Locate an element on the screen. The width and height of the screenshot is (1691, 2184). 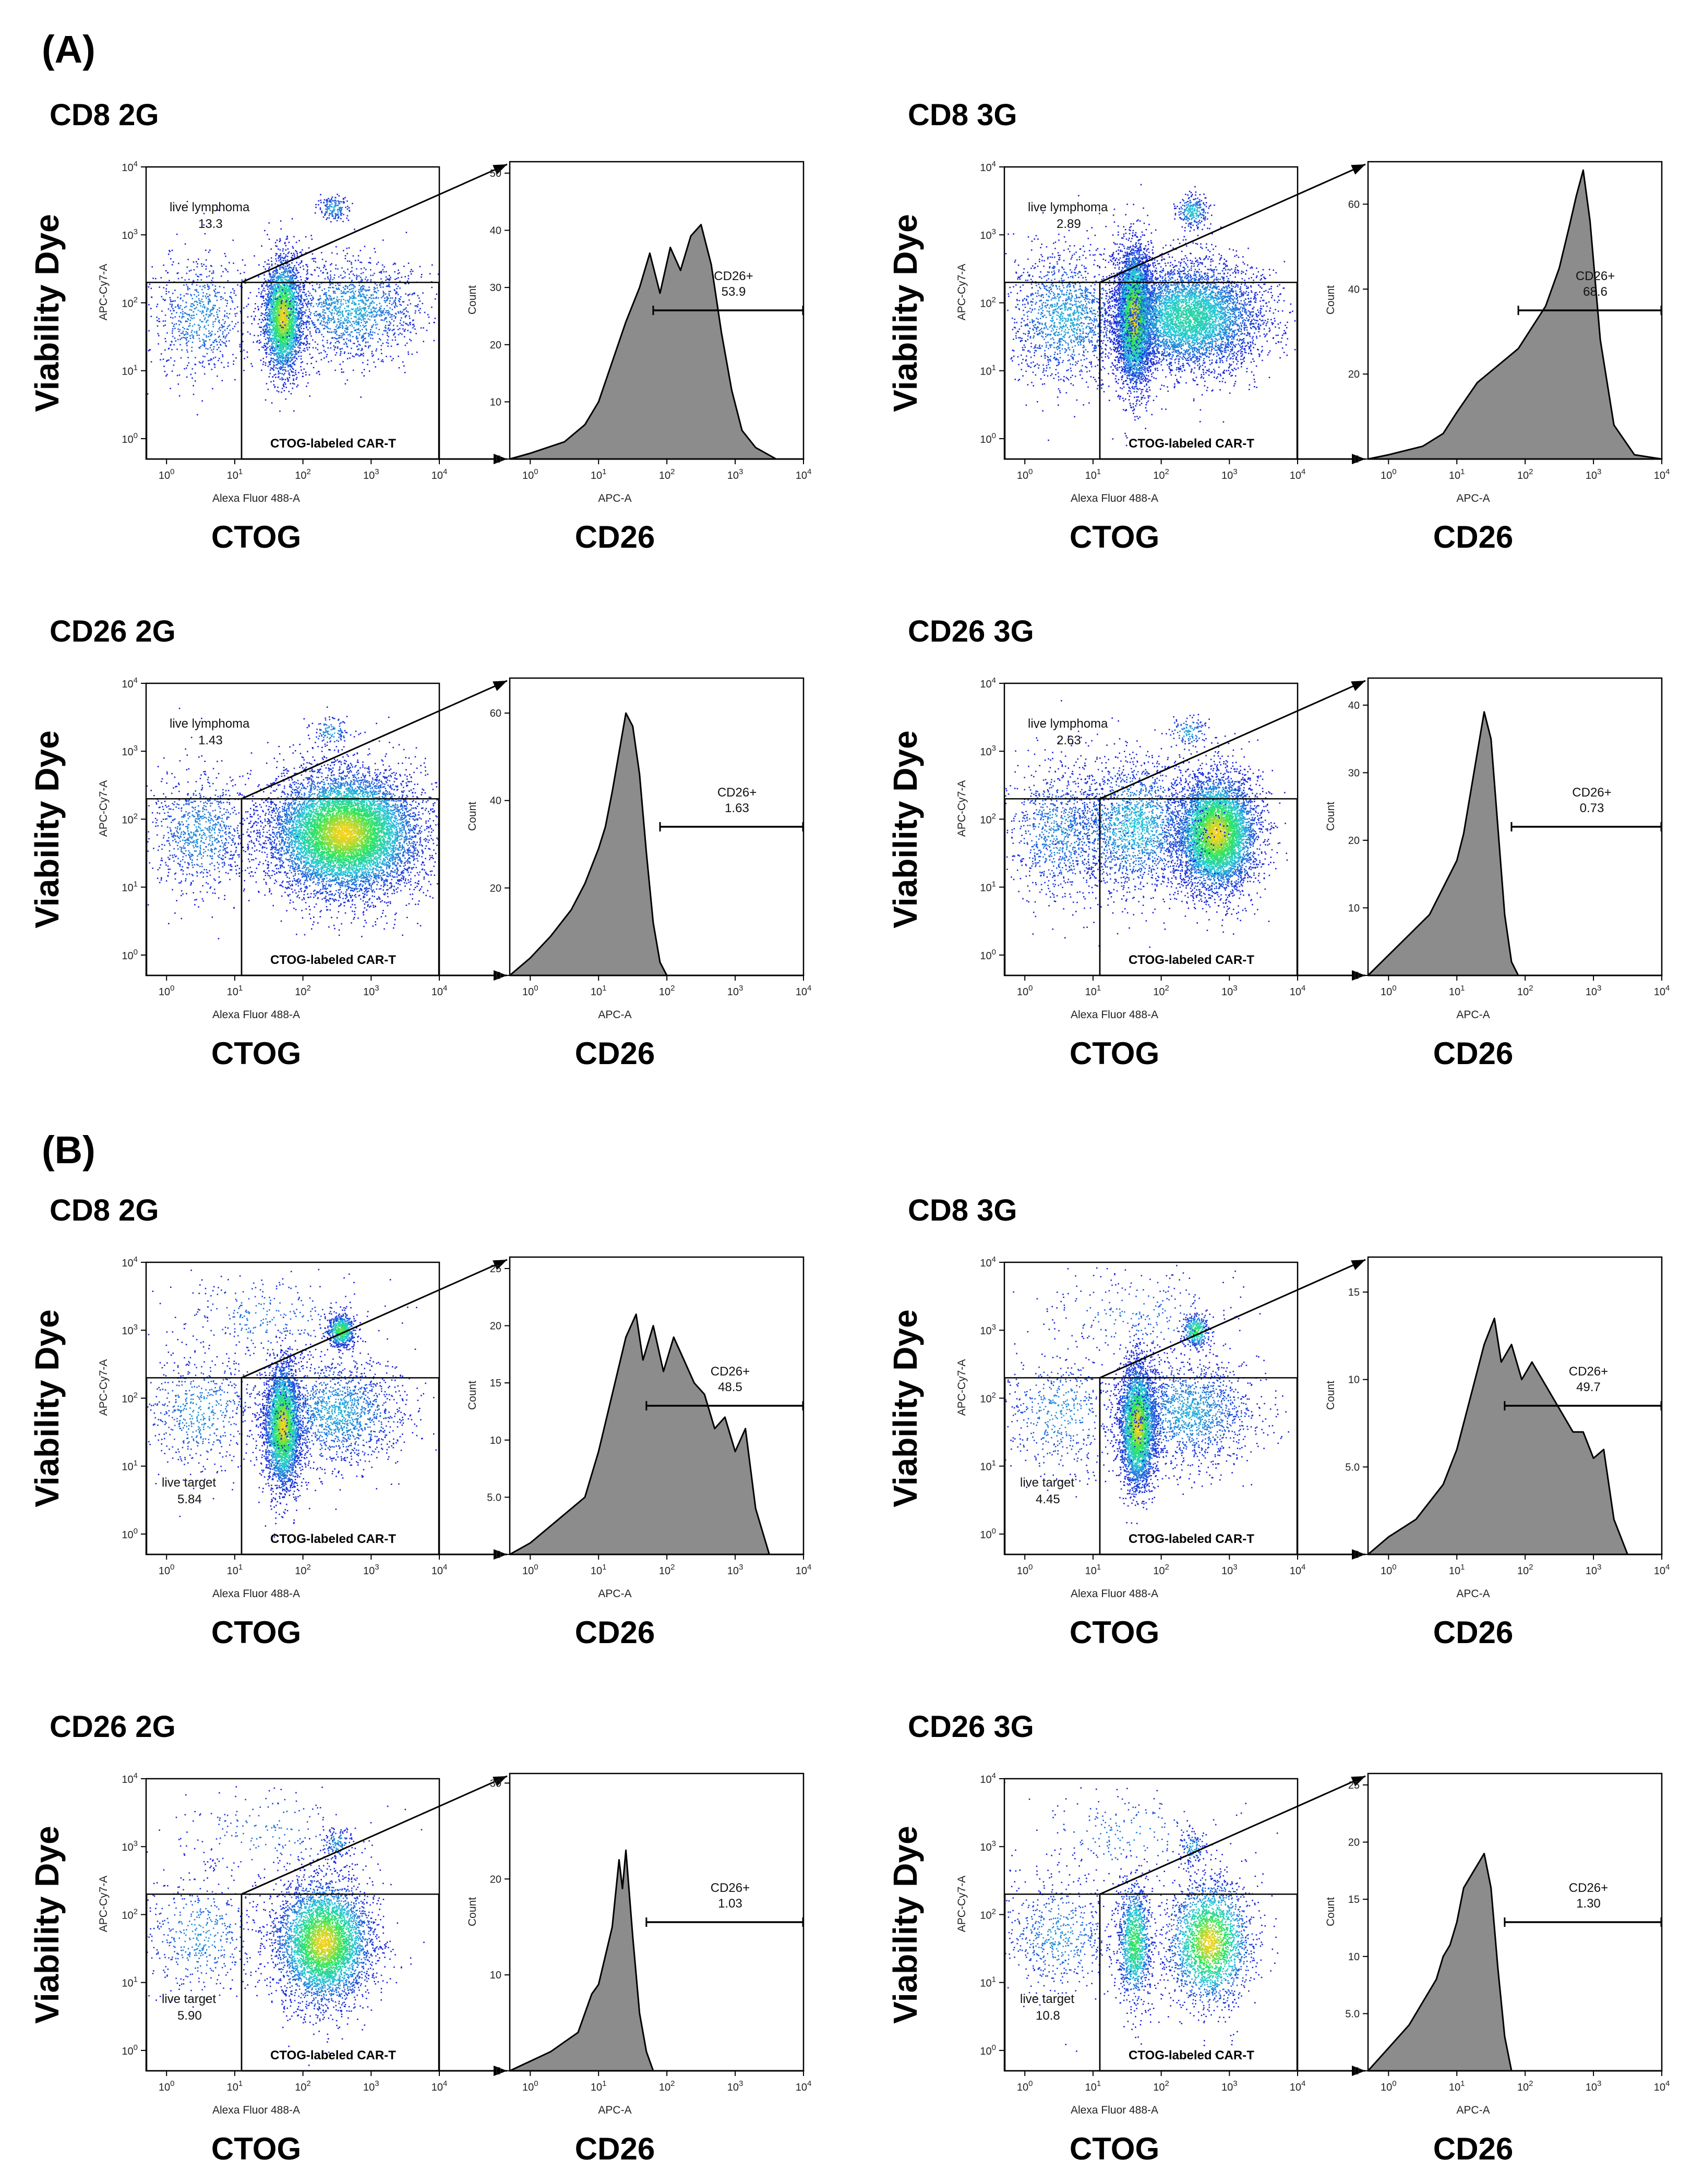
y-tick-label: 15 is located at coordinates (495, 1383).